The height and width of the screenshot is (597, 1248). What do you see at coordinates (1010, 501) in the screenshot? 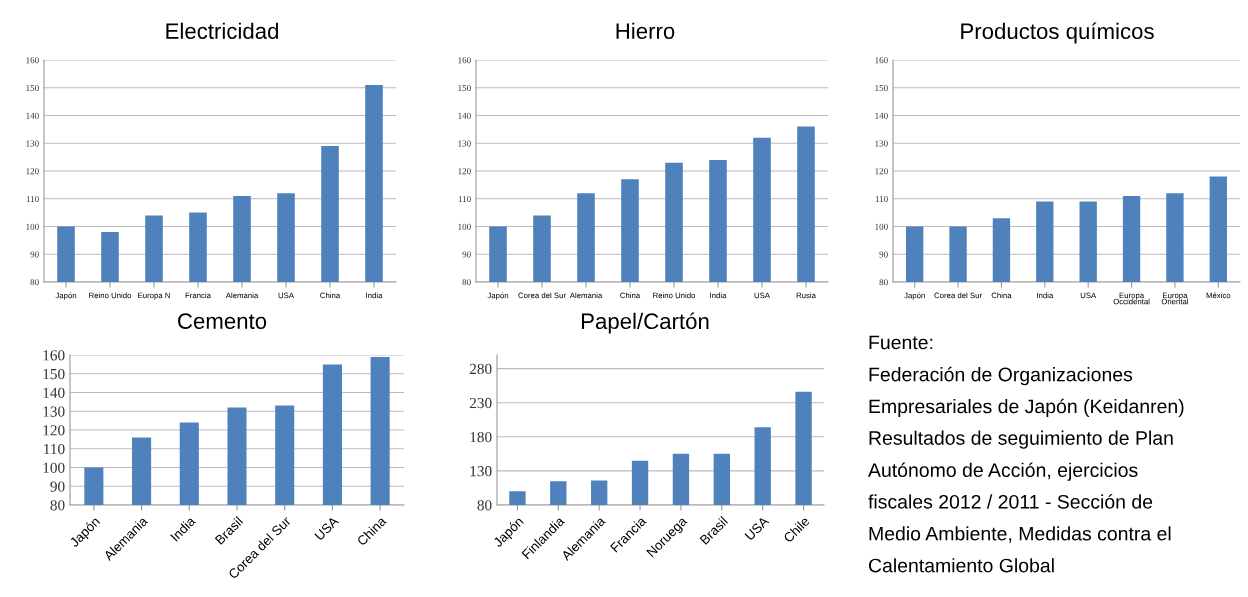
I see `text: fiscales 2012 / 2011 - Sección de` at bounding box center [1010, 501].